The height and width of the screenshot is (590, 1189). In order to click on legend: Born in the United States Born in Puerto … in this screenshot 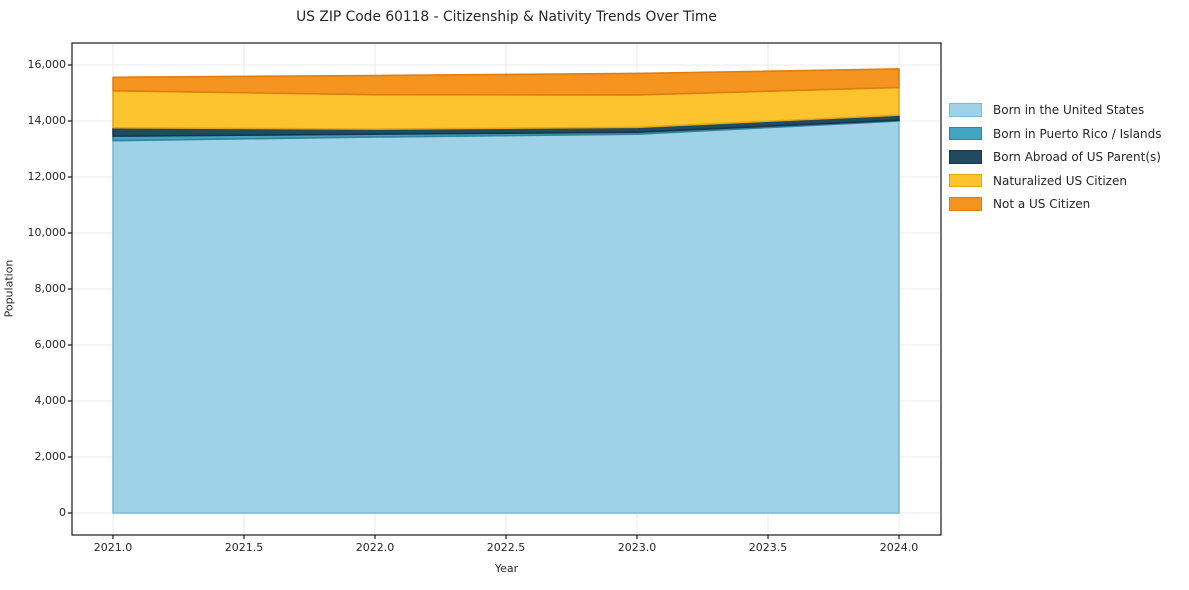, I will do `click(1055, 157)`.